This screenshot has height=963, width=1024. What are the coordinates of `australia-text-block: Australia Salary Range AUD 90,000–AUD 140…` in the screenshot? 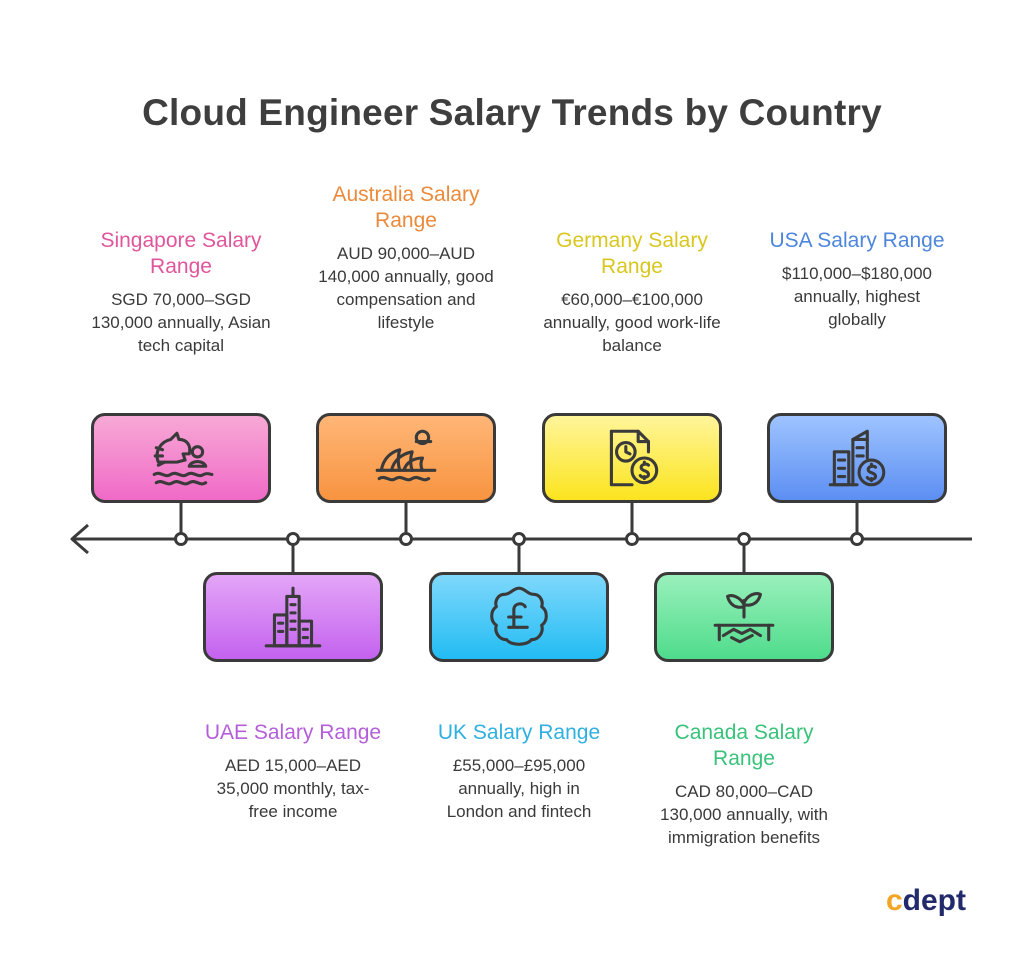 It's located at (406, 258).